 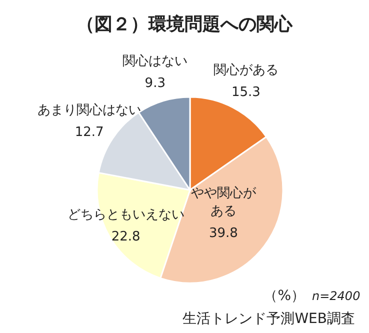 I want to click on text: n=2400, so click(x=336, y=296).